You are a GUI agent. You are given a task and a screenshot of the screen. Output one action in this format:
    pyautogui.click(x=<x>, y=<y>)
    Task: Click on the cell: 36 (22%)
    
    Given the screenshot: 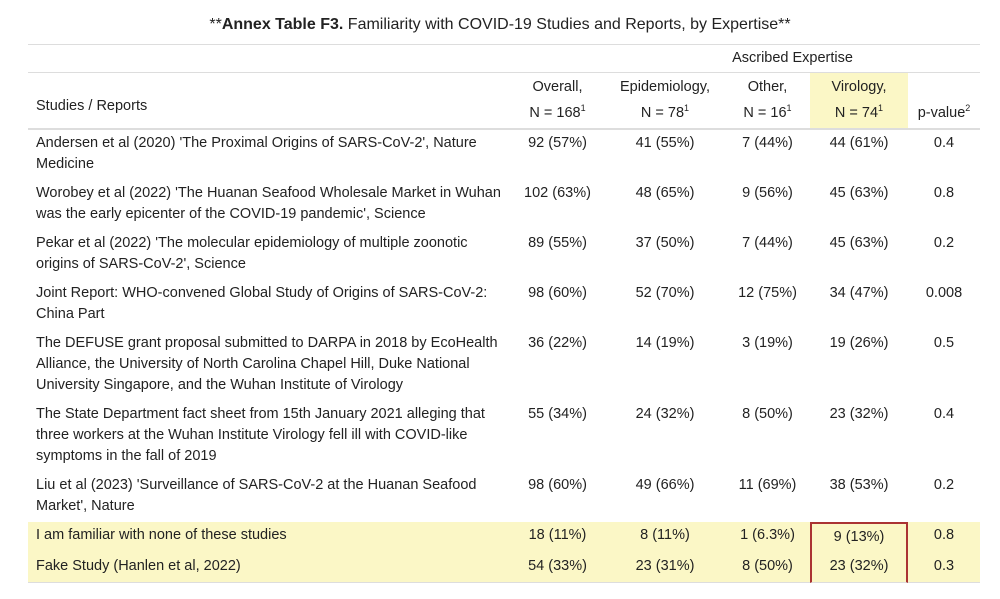 What is the action you would take?
    pyautogui.click(x=557, y=342)
    